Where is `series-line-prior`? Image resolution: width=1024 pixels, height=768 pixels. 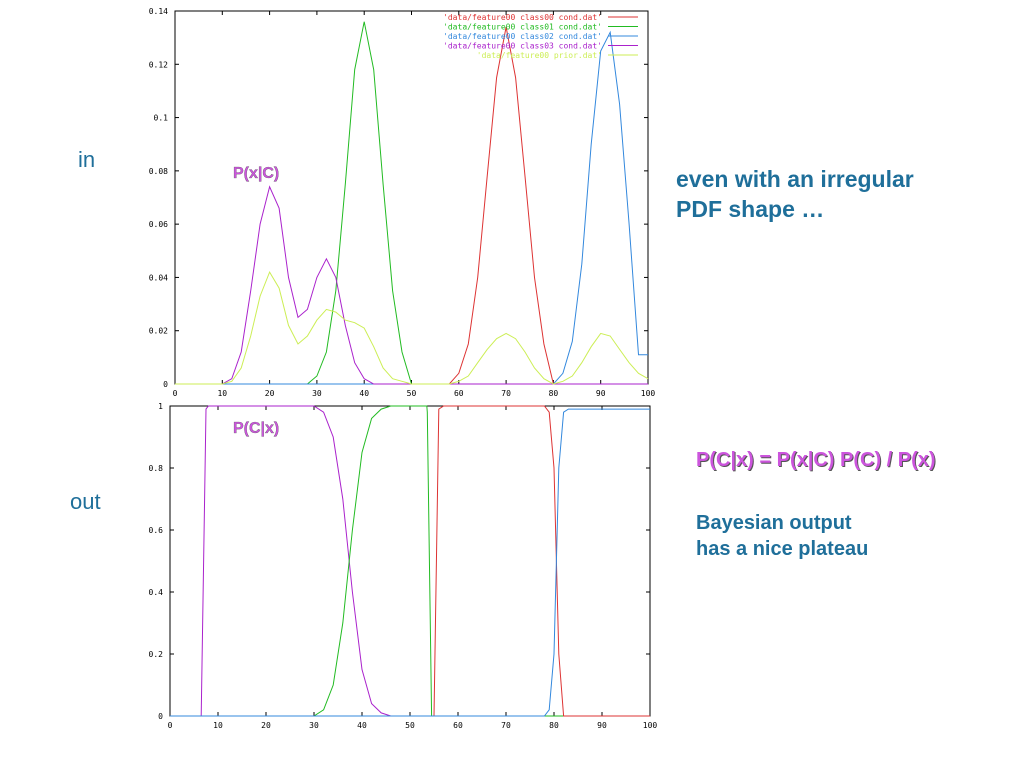 series-line-prior is located at coordinates (412, 327).